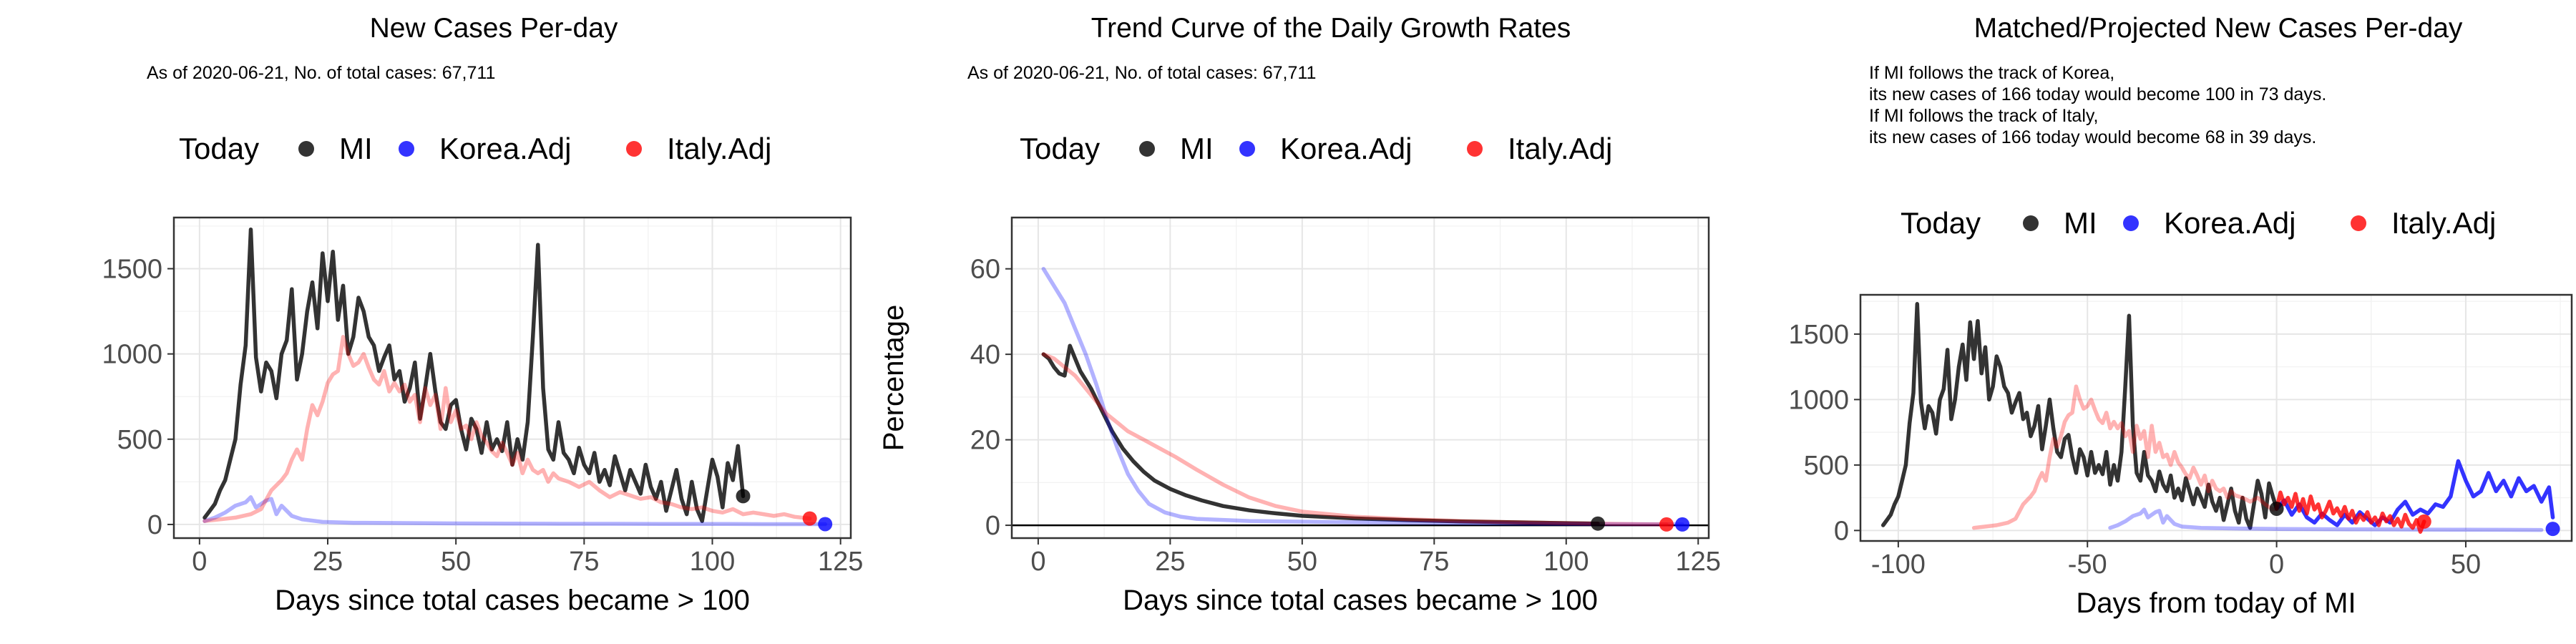 Image resolution: width=2576 pixels, height=644 pixels. Describe the element at coordinates (2125, 457) in the screenshot. I see `series-line-italy-adj-matched` at that location.